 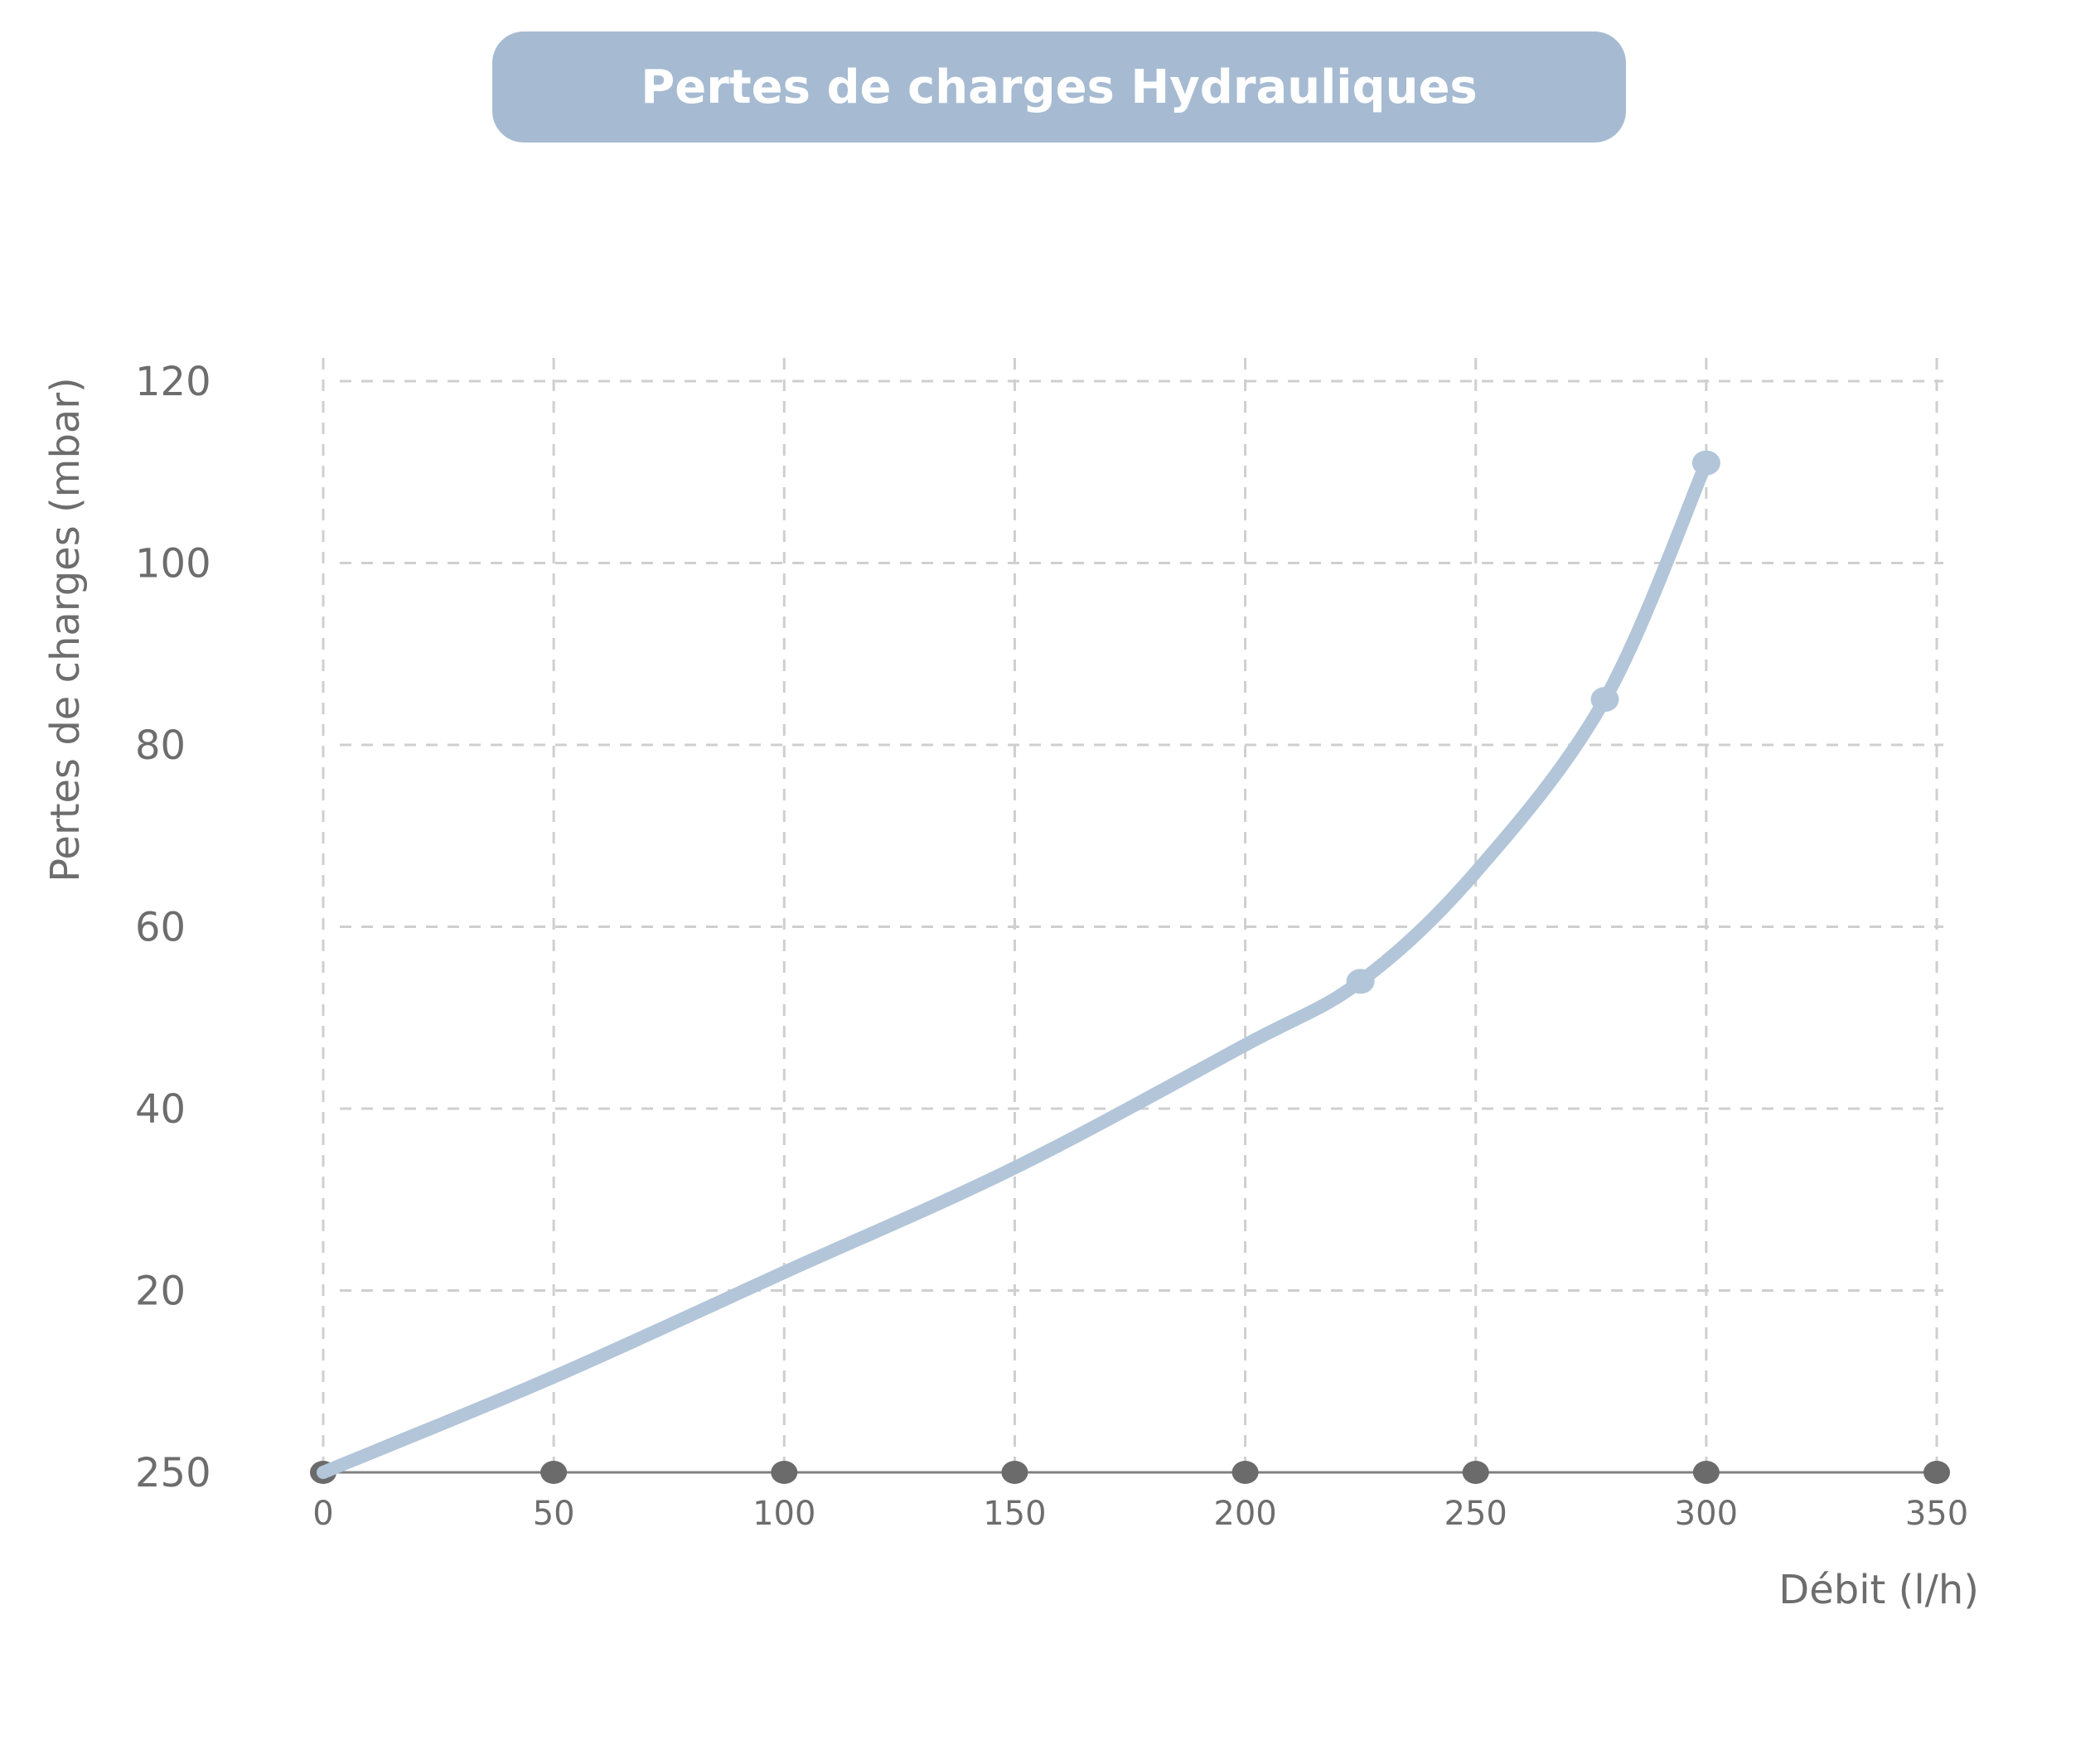 What do you see at coordinates (160, 1109) in the screenshot?
I see `y-tick-label: 40` at bounding box center [160, 1109].